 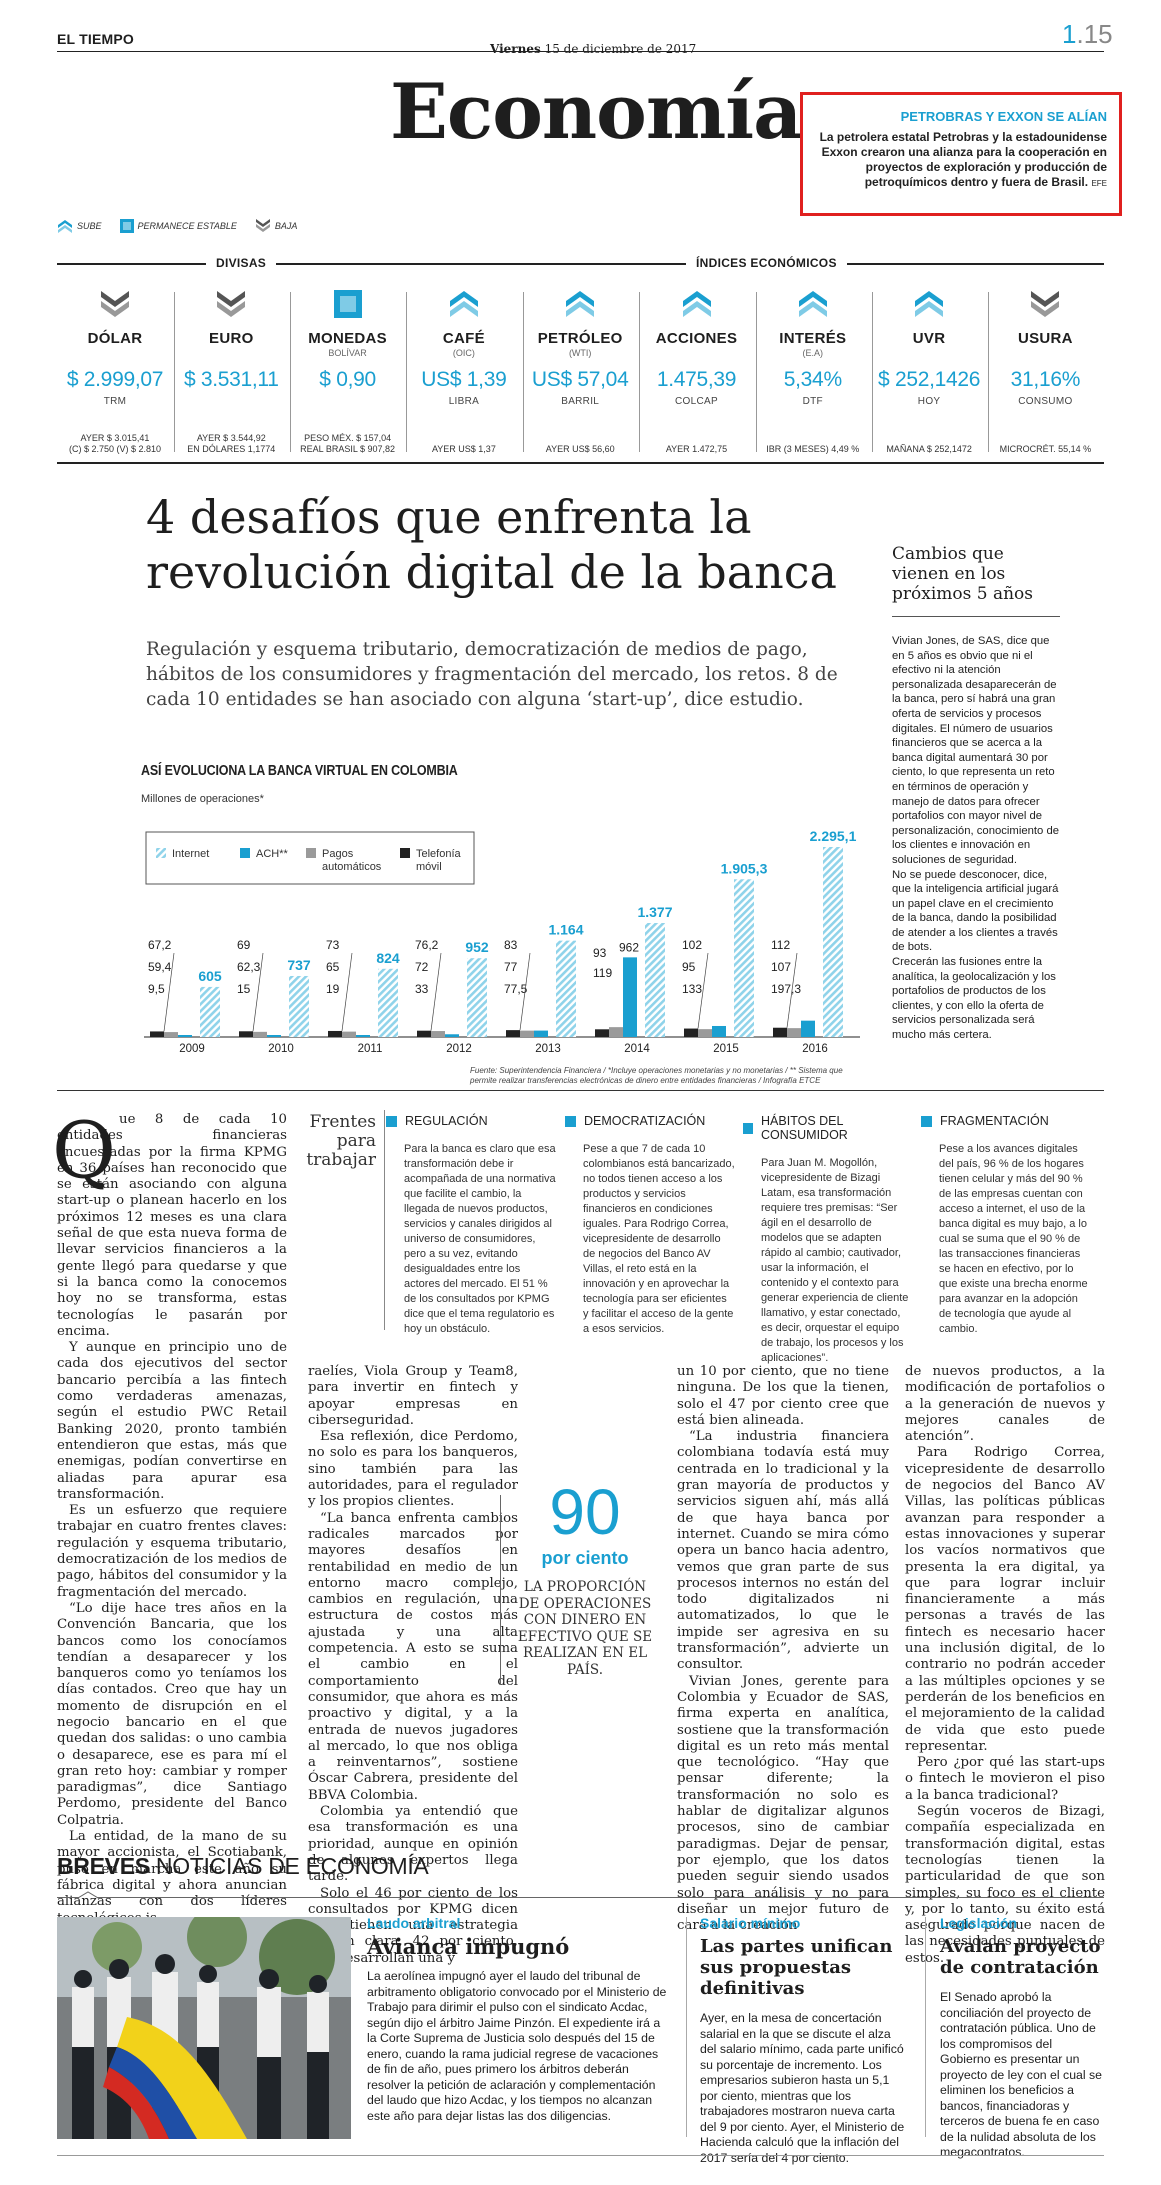 I want to click on indicator-foot: EN DÓLARES 1,1774, so click(x=231, y=449).